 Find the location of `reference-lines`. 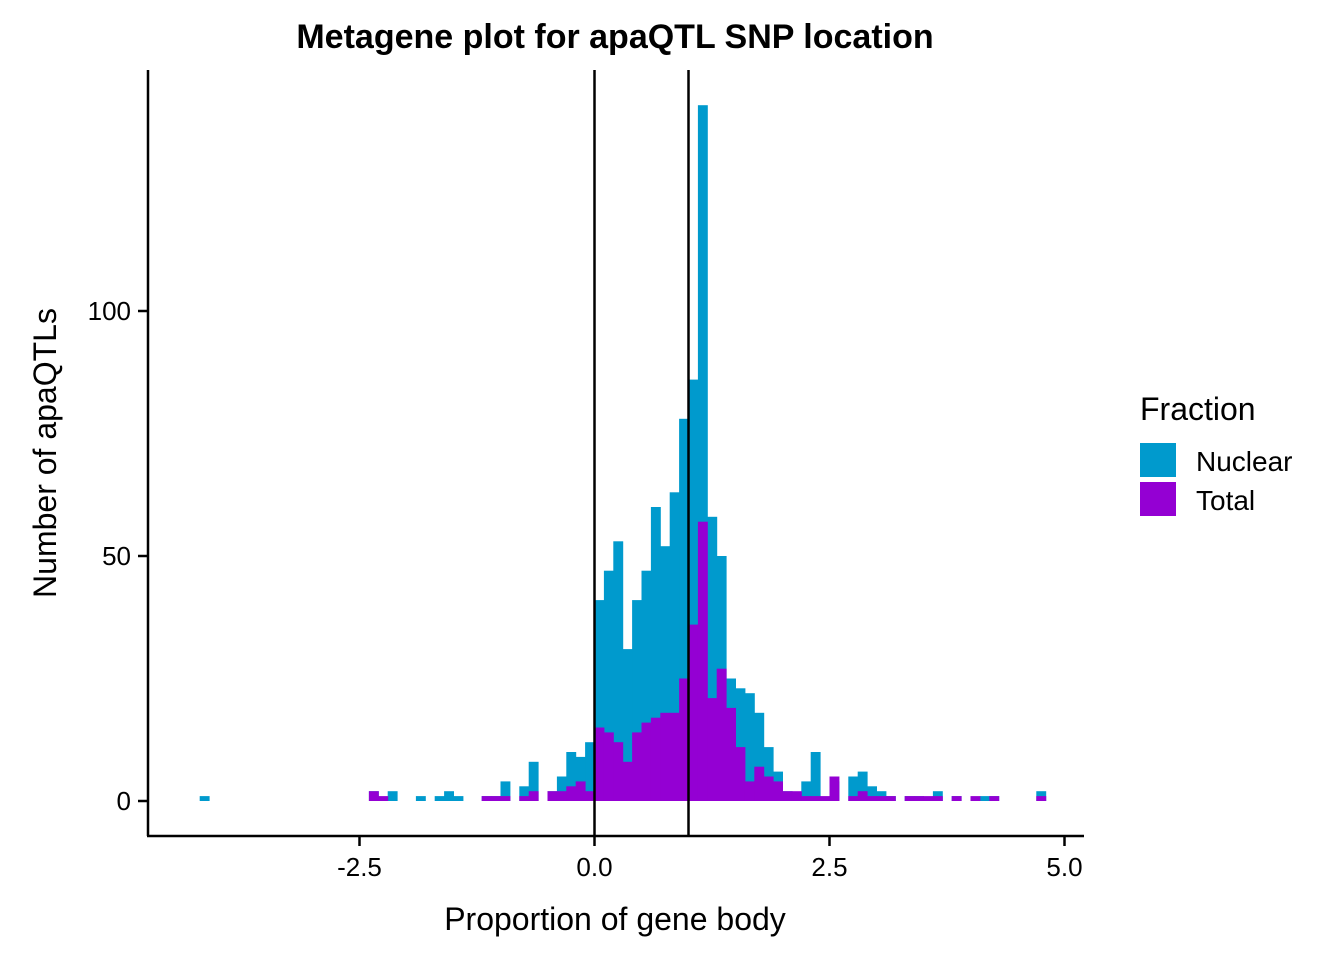

reference-lines is located at coordinates (641, 453).